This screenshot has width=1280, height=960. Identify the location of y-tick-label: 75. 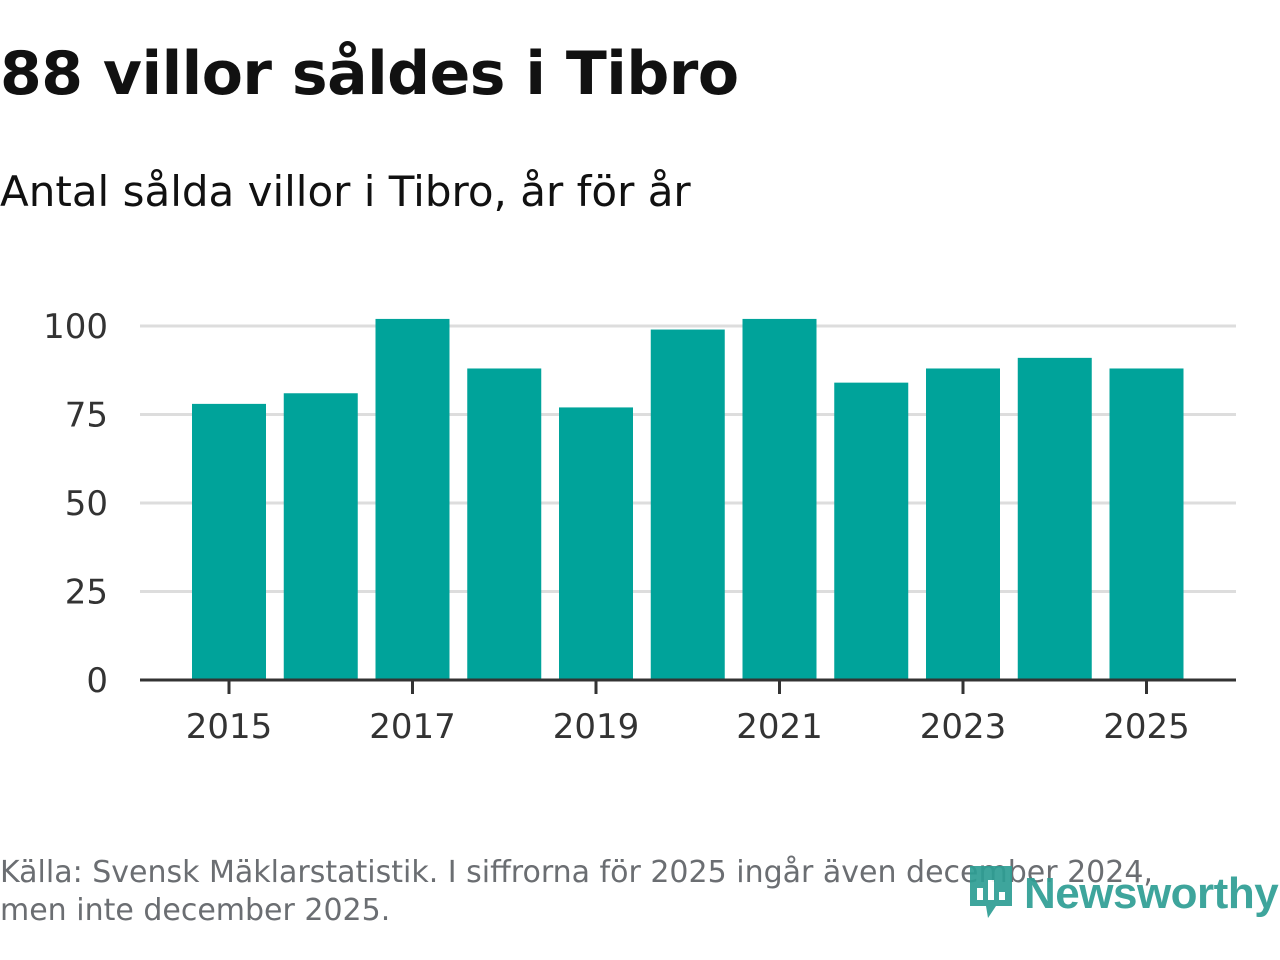
(86, 416).